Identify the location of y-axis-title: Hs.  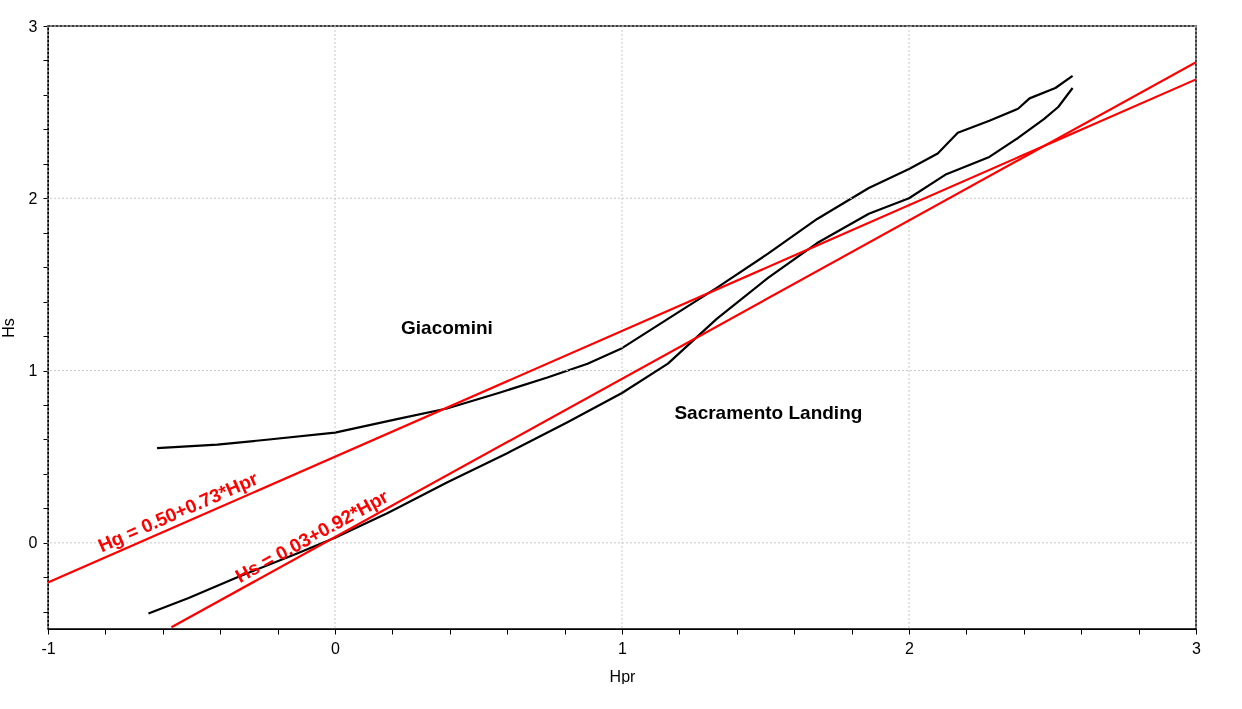
(8, 328).